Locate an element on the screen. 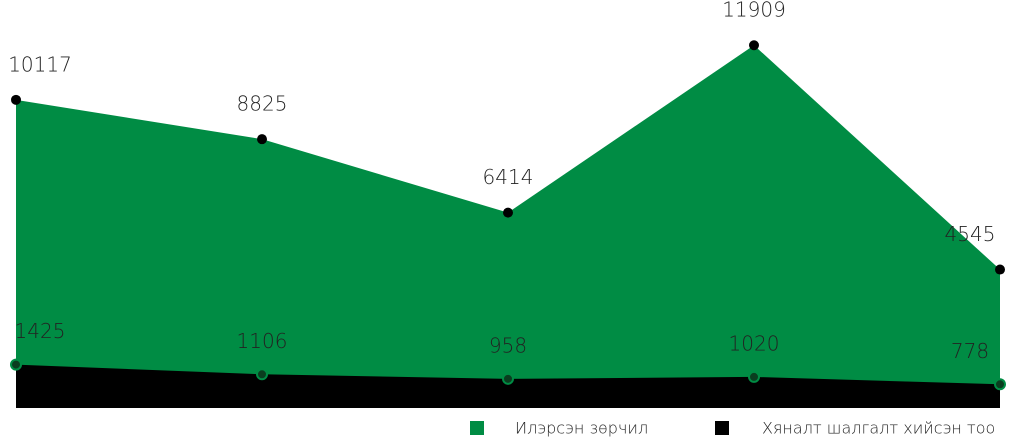 The image size is (1011, 448). data-label: 1020 is located at coordinates (754, 343).